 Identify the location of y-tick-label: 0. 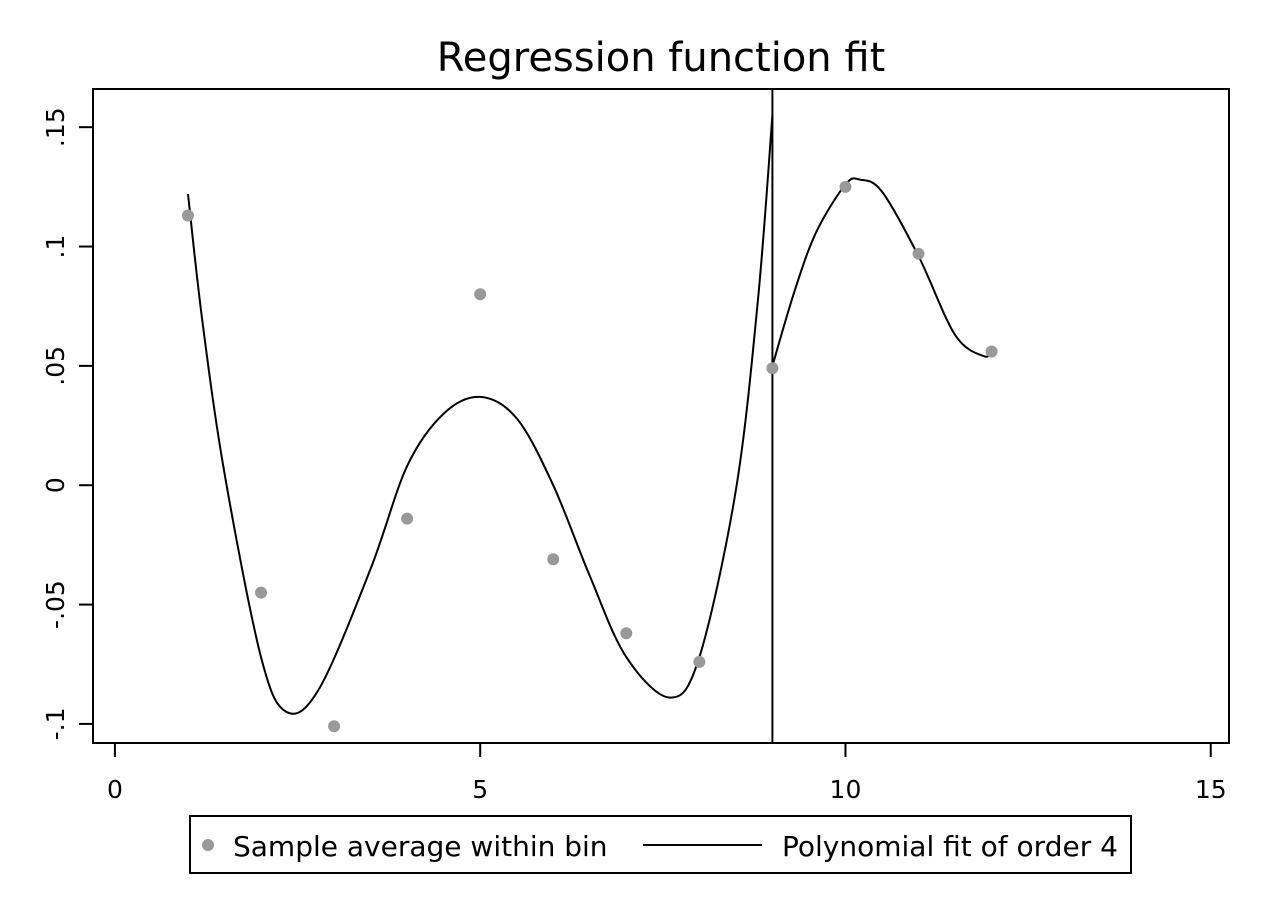
(55, 485).